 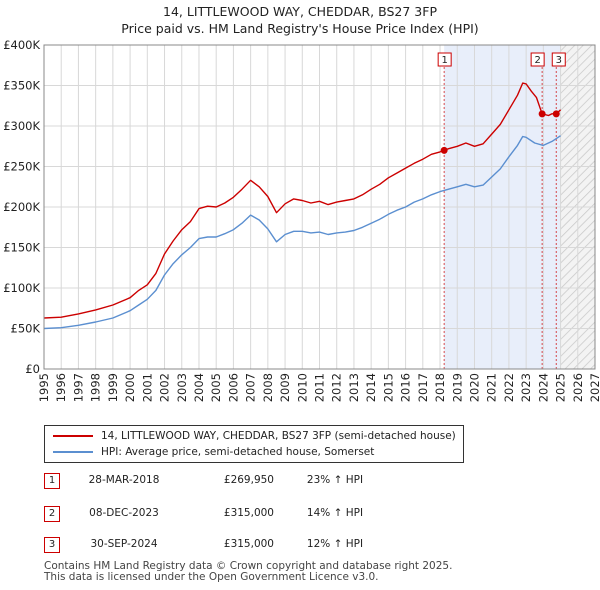 I want to click on transaction-badge: 3, so click(x=52, y=545).